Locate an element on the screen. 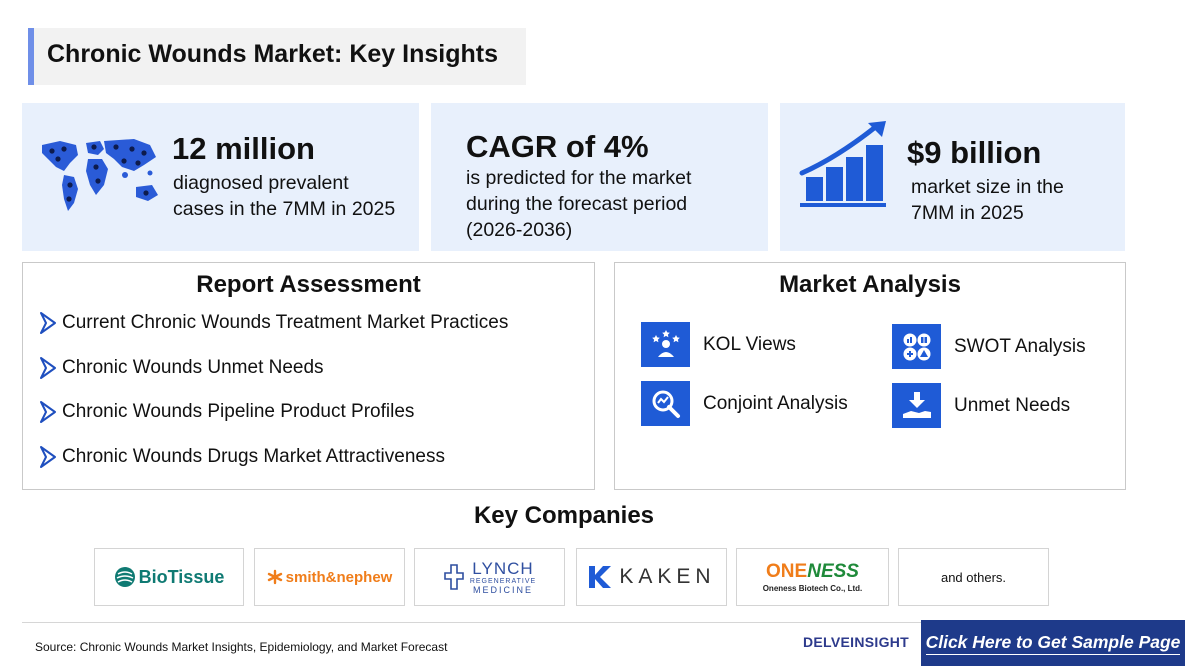 This screenshot has width=1200, height=671. lynch-name: LYNCH is located at coordinates (503, 568).